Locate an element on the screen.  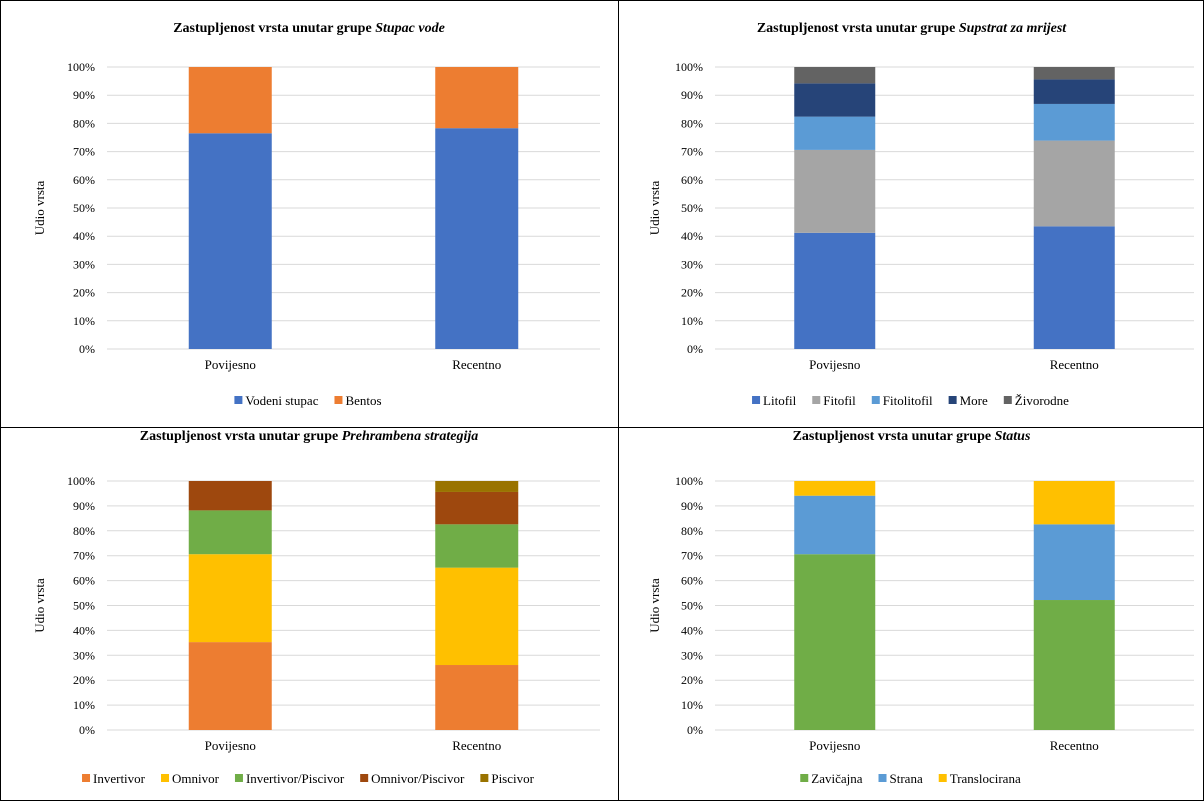
legend-label: Bentos is located at coordinates (363, 400).